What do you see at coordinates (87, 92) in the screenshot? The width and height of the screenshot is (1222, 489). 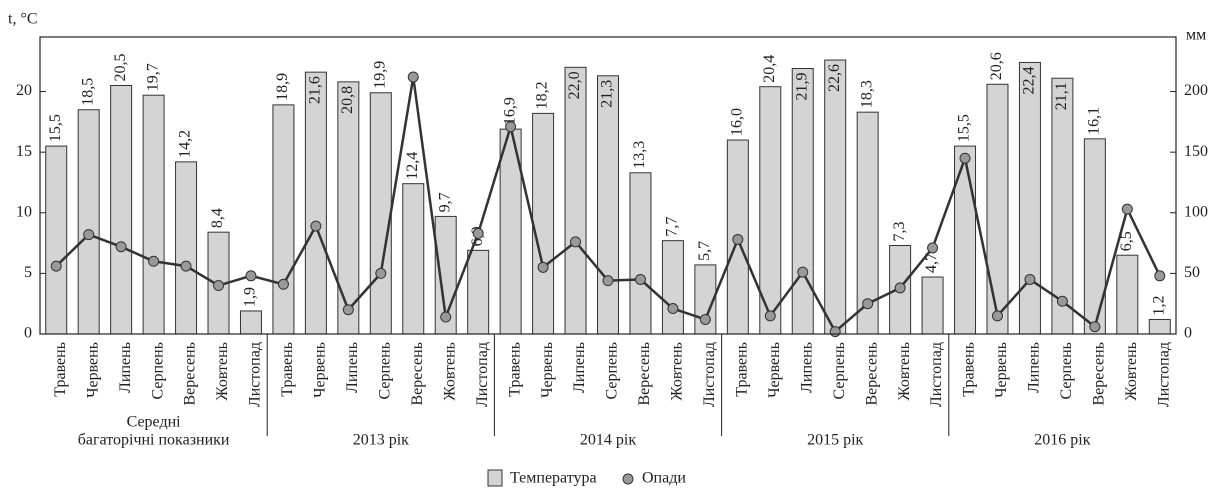 I see `value-label: 18,5` at bounding box center [87, 92].